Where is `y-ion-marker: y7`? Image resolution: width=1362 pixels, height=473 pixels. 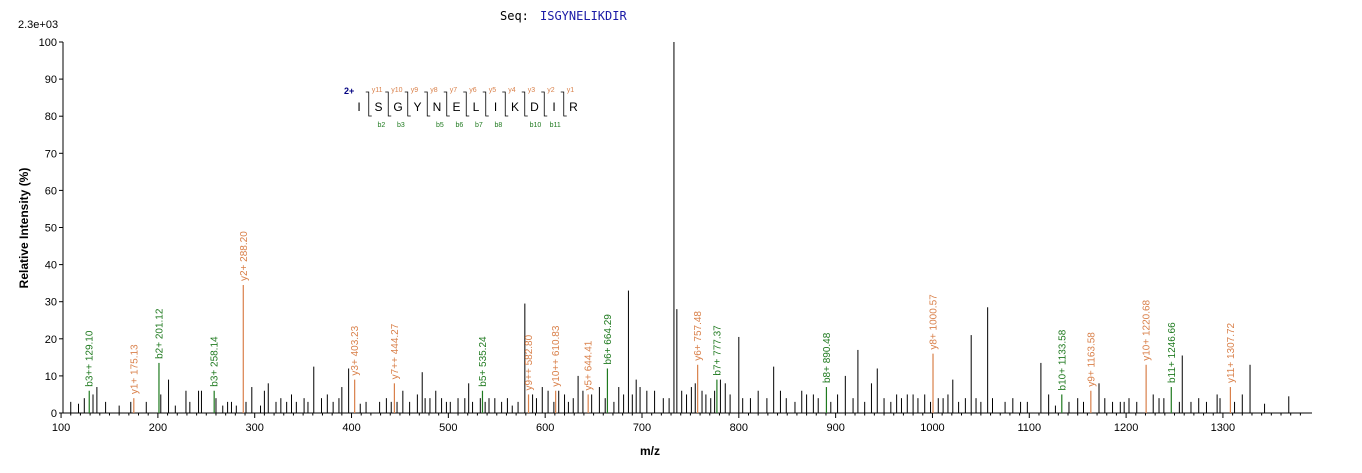 y-ion-marker: y7 is located at coordinates (454, 90).